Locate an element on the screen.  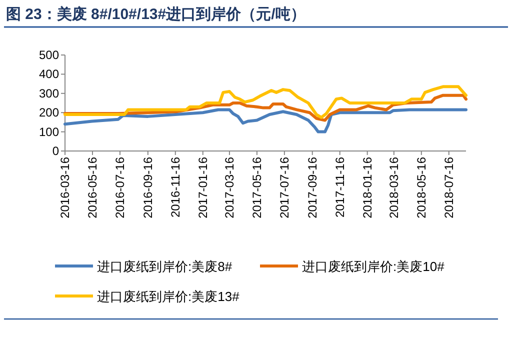
x-tick-label: 2016-07-16 is located at coordinates (119, 187).